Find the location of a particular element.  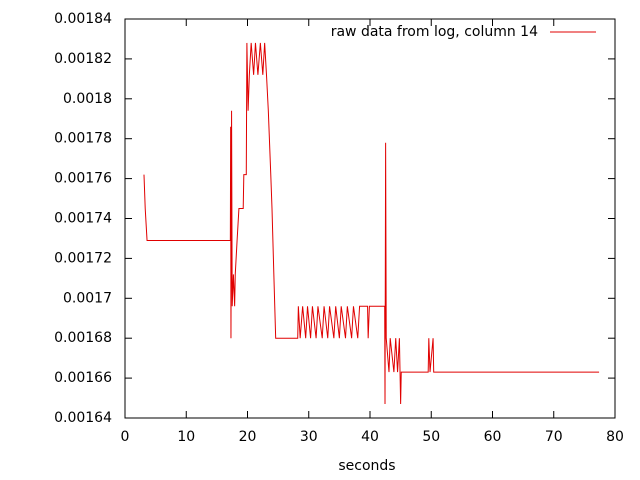

y-tick-label: 0.0018 is located at coordinates (87, 99).